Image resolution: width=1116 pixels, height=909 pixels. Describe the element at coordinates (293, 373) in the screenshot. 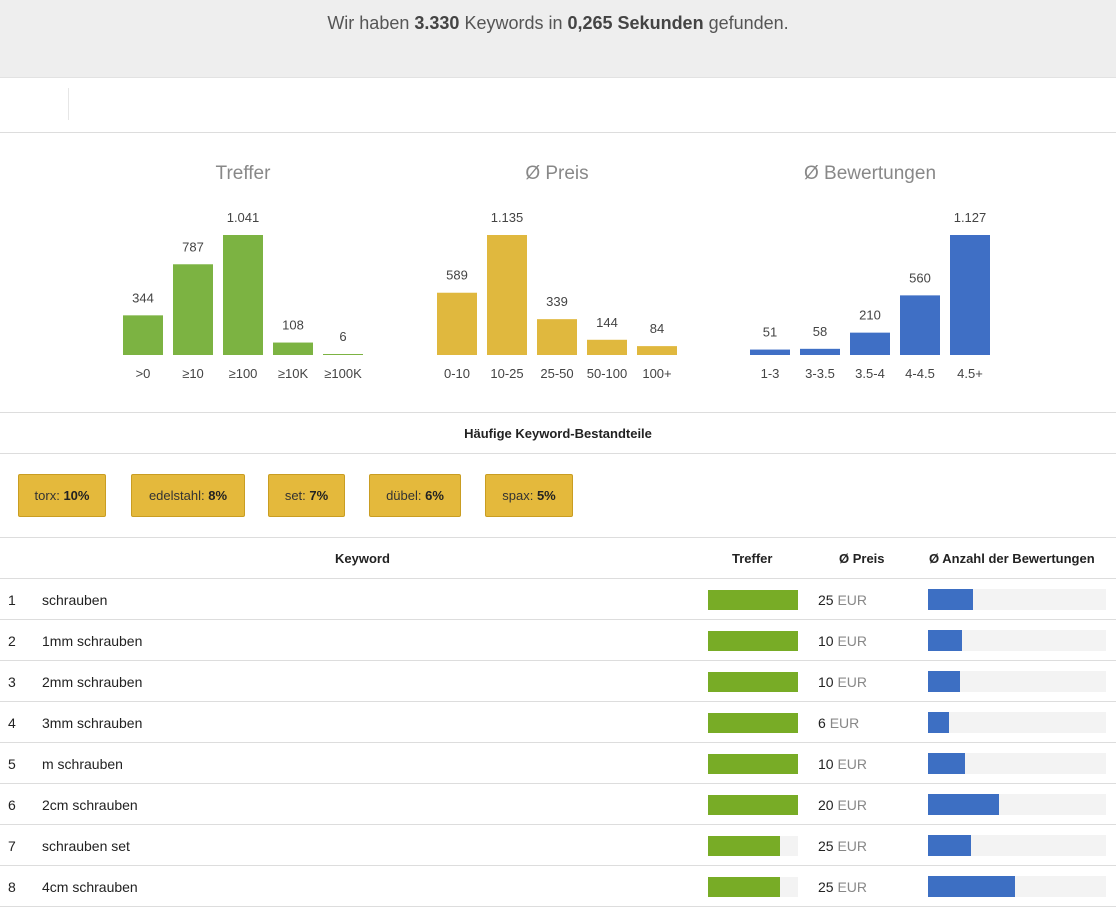

I see `category-label: ≥10K` at that location.